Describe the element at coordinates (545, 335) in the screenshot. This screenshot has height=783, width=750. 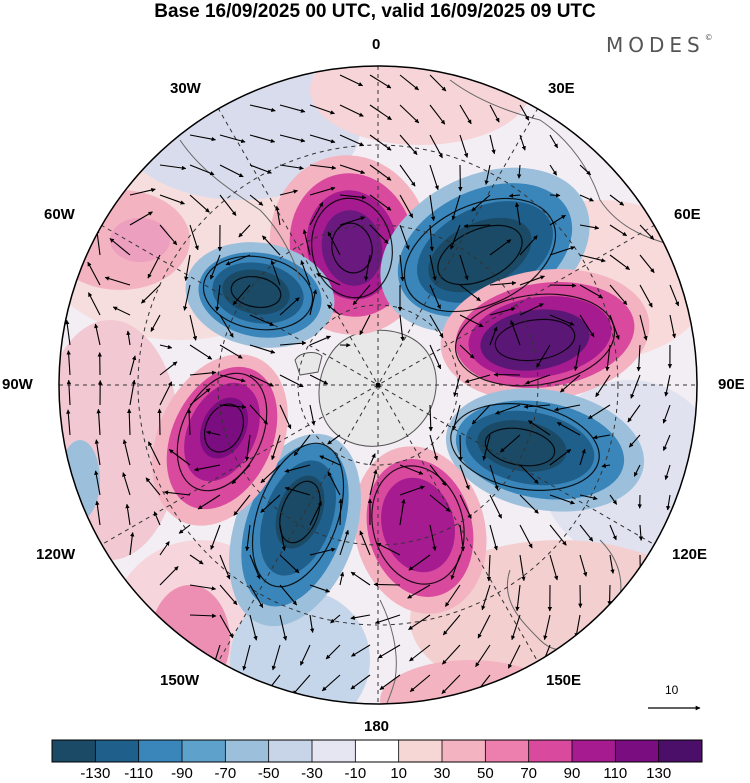
I see `anomaly-positive-east` at that location.